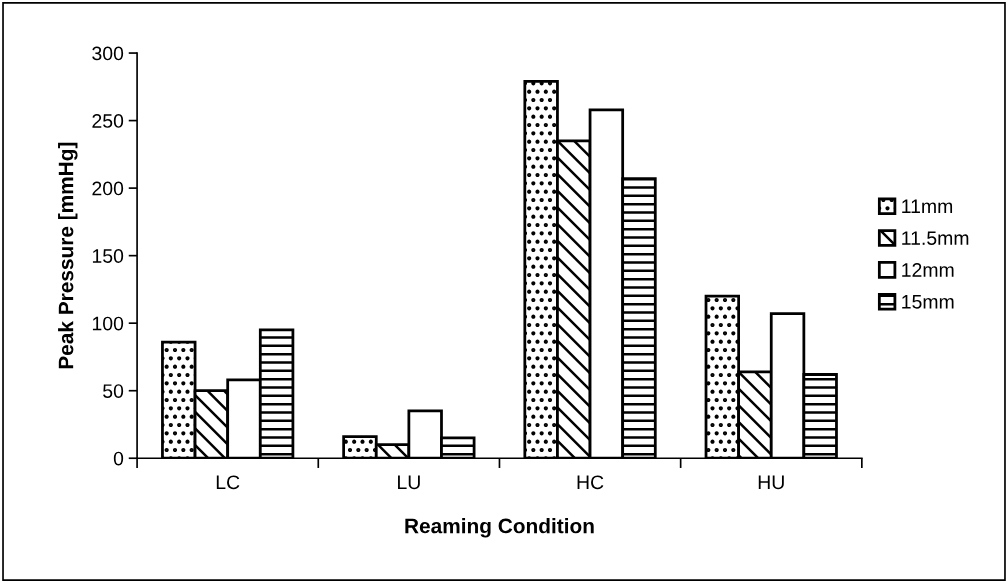 The width and height of the screenshot is (1008, 583). What do you see at coordinates (108, 323) in the screenshot?
I see `y-tick-label: 100` at bounding box center [108, 323].